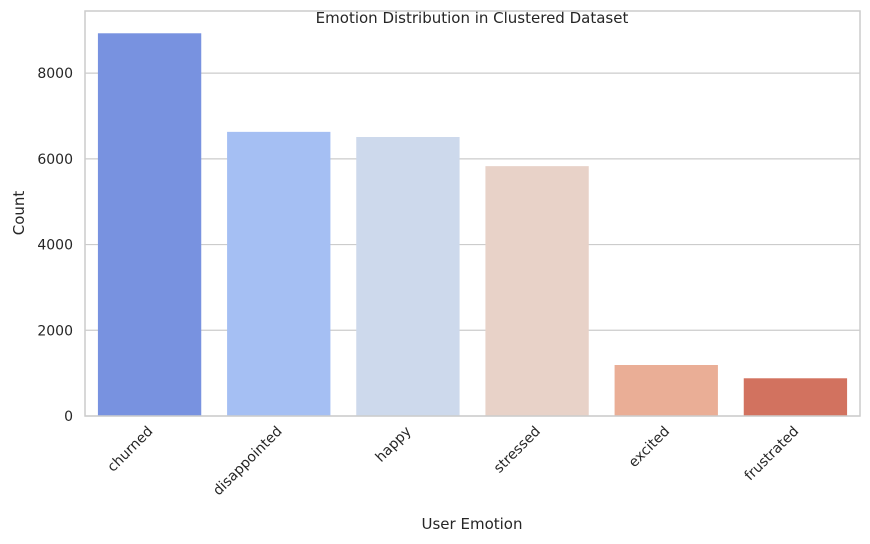 This screenshot has width=870, height=544. What do you see at coordinates (131, 450) in the screenshot?
I see `x-tick-label: churned` at bounding box center [131, 450].